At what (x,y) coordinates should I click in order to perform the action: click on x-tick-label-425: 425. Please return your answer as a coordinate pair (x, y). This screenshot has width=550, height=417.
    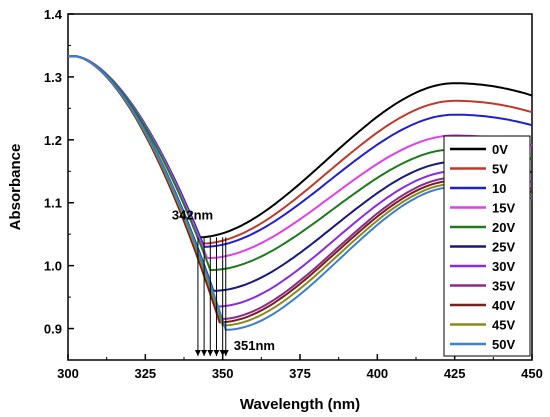
    Looking at the image, I should click on (455, 373).